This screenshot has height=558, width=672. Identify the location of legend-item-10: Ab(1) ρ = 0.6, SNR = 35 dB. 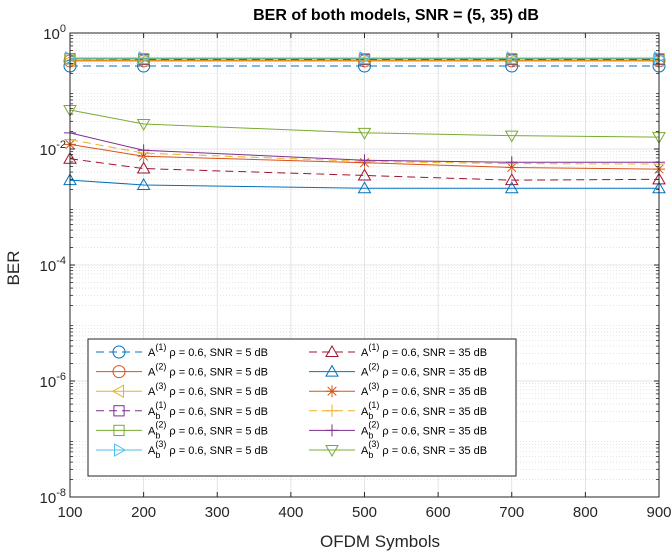
(398, 410).